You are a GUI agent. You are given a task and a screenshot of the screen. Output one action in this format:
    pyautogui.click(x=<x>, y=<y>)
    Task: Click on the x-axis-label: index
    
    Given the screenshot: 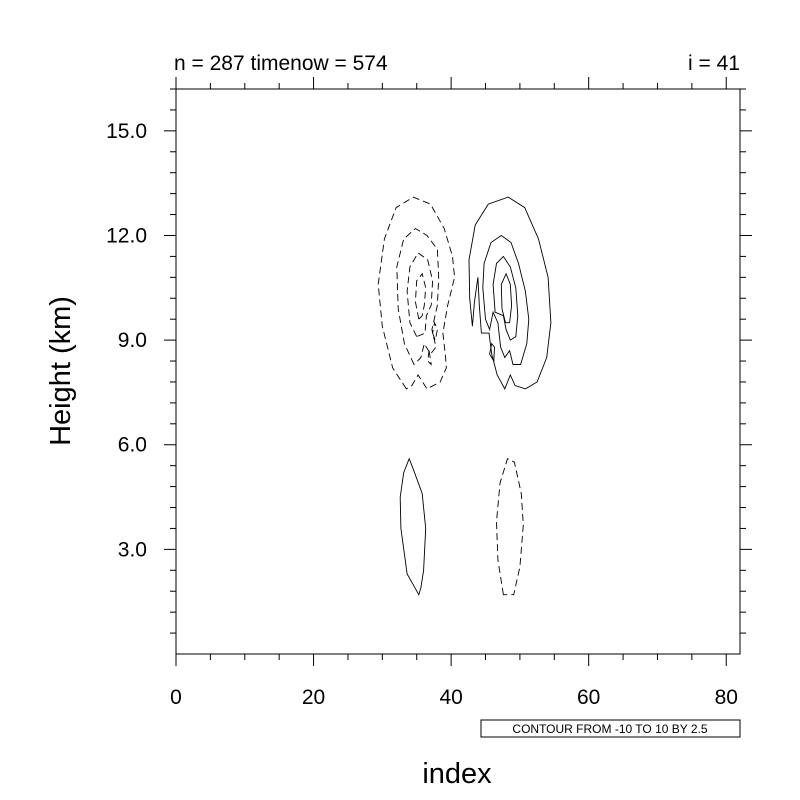 What is the action you would take?
    pyautogui.click(x=457, y=774)
    